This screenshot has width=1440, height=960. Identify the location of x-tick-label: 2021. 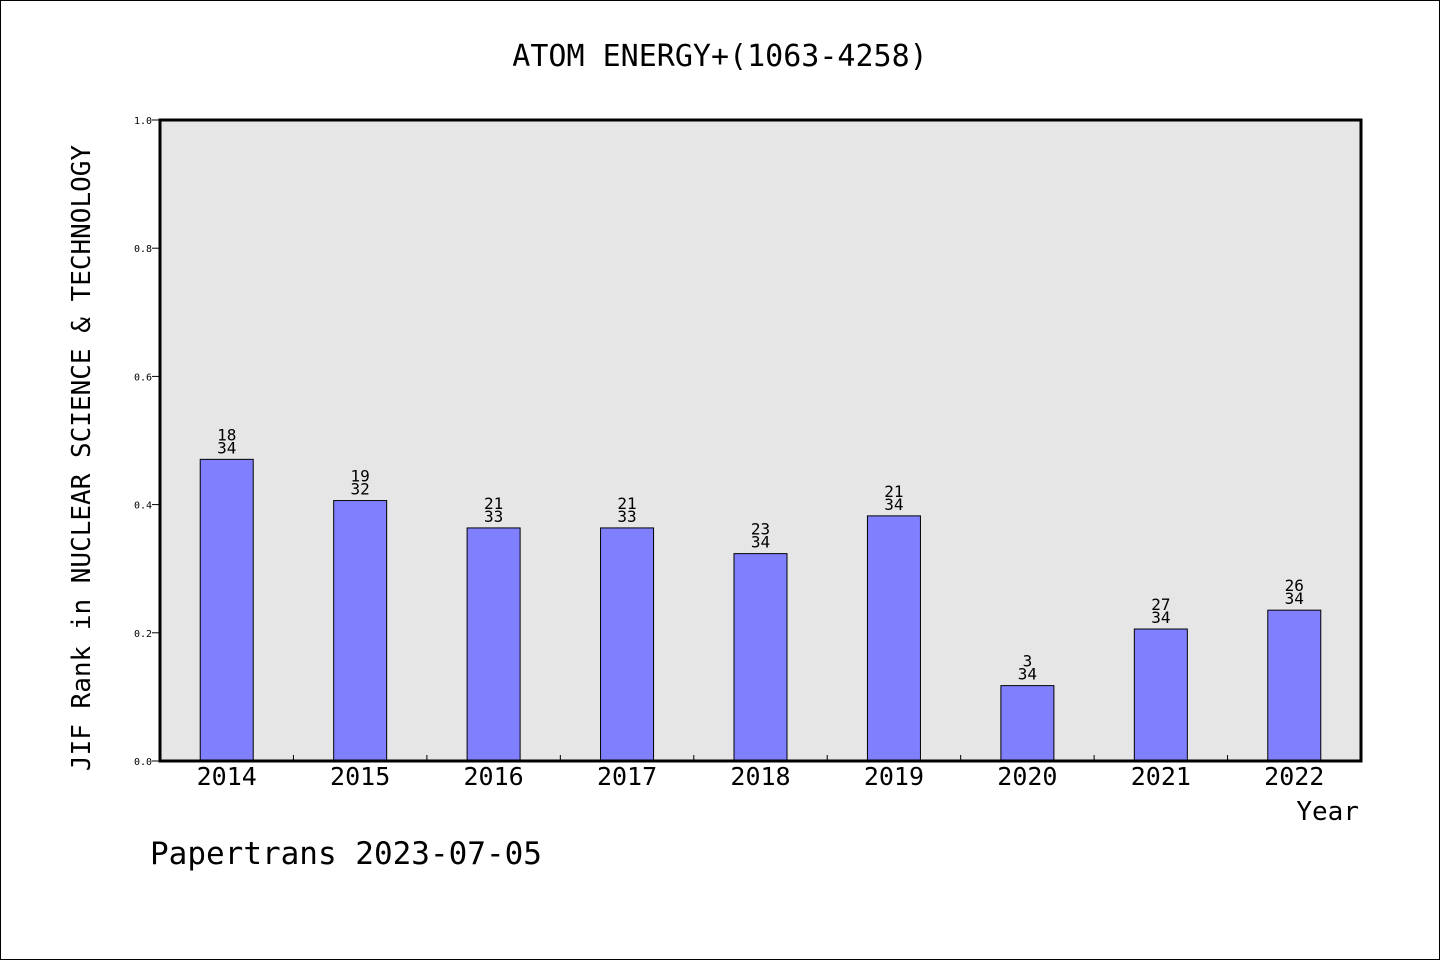
(1161, 776).